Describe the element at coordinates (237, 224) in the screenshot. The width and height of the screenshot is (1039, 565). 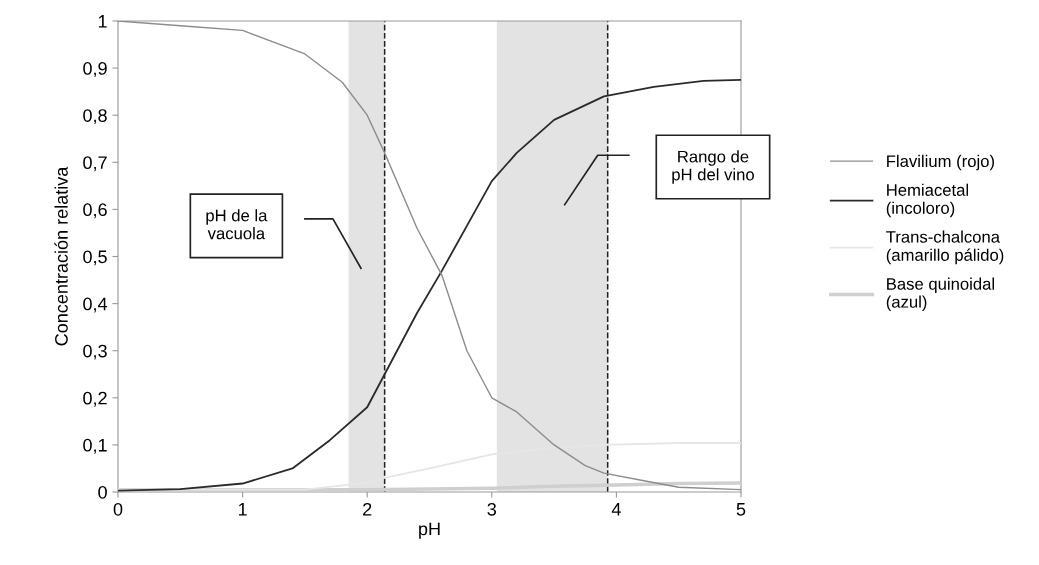
I see `annotation: pH de la vacuola` at that location.